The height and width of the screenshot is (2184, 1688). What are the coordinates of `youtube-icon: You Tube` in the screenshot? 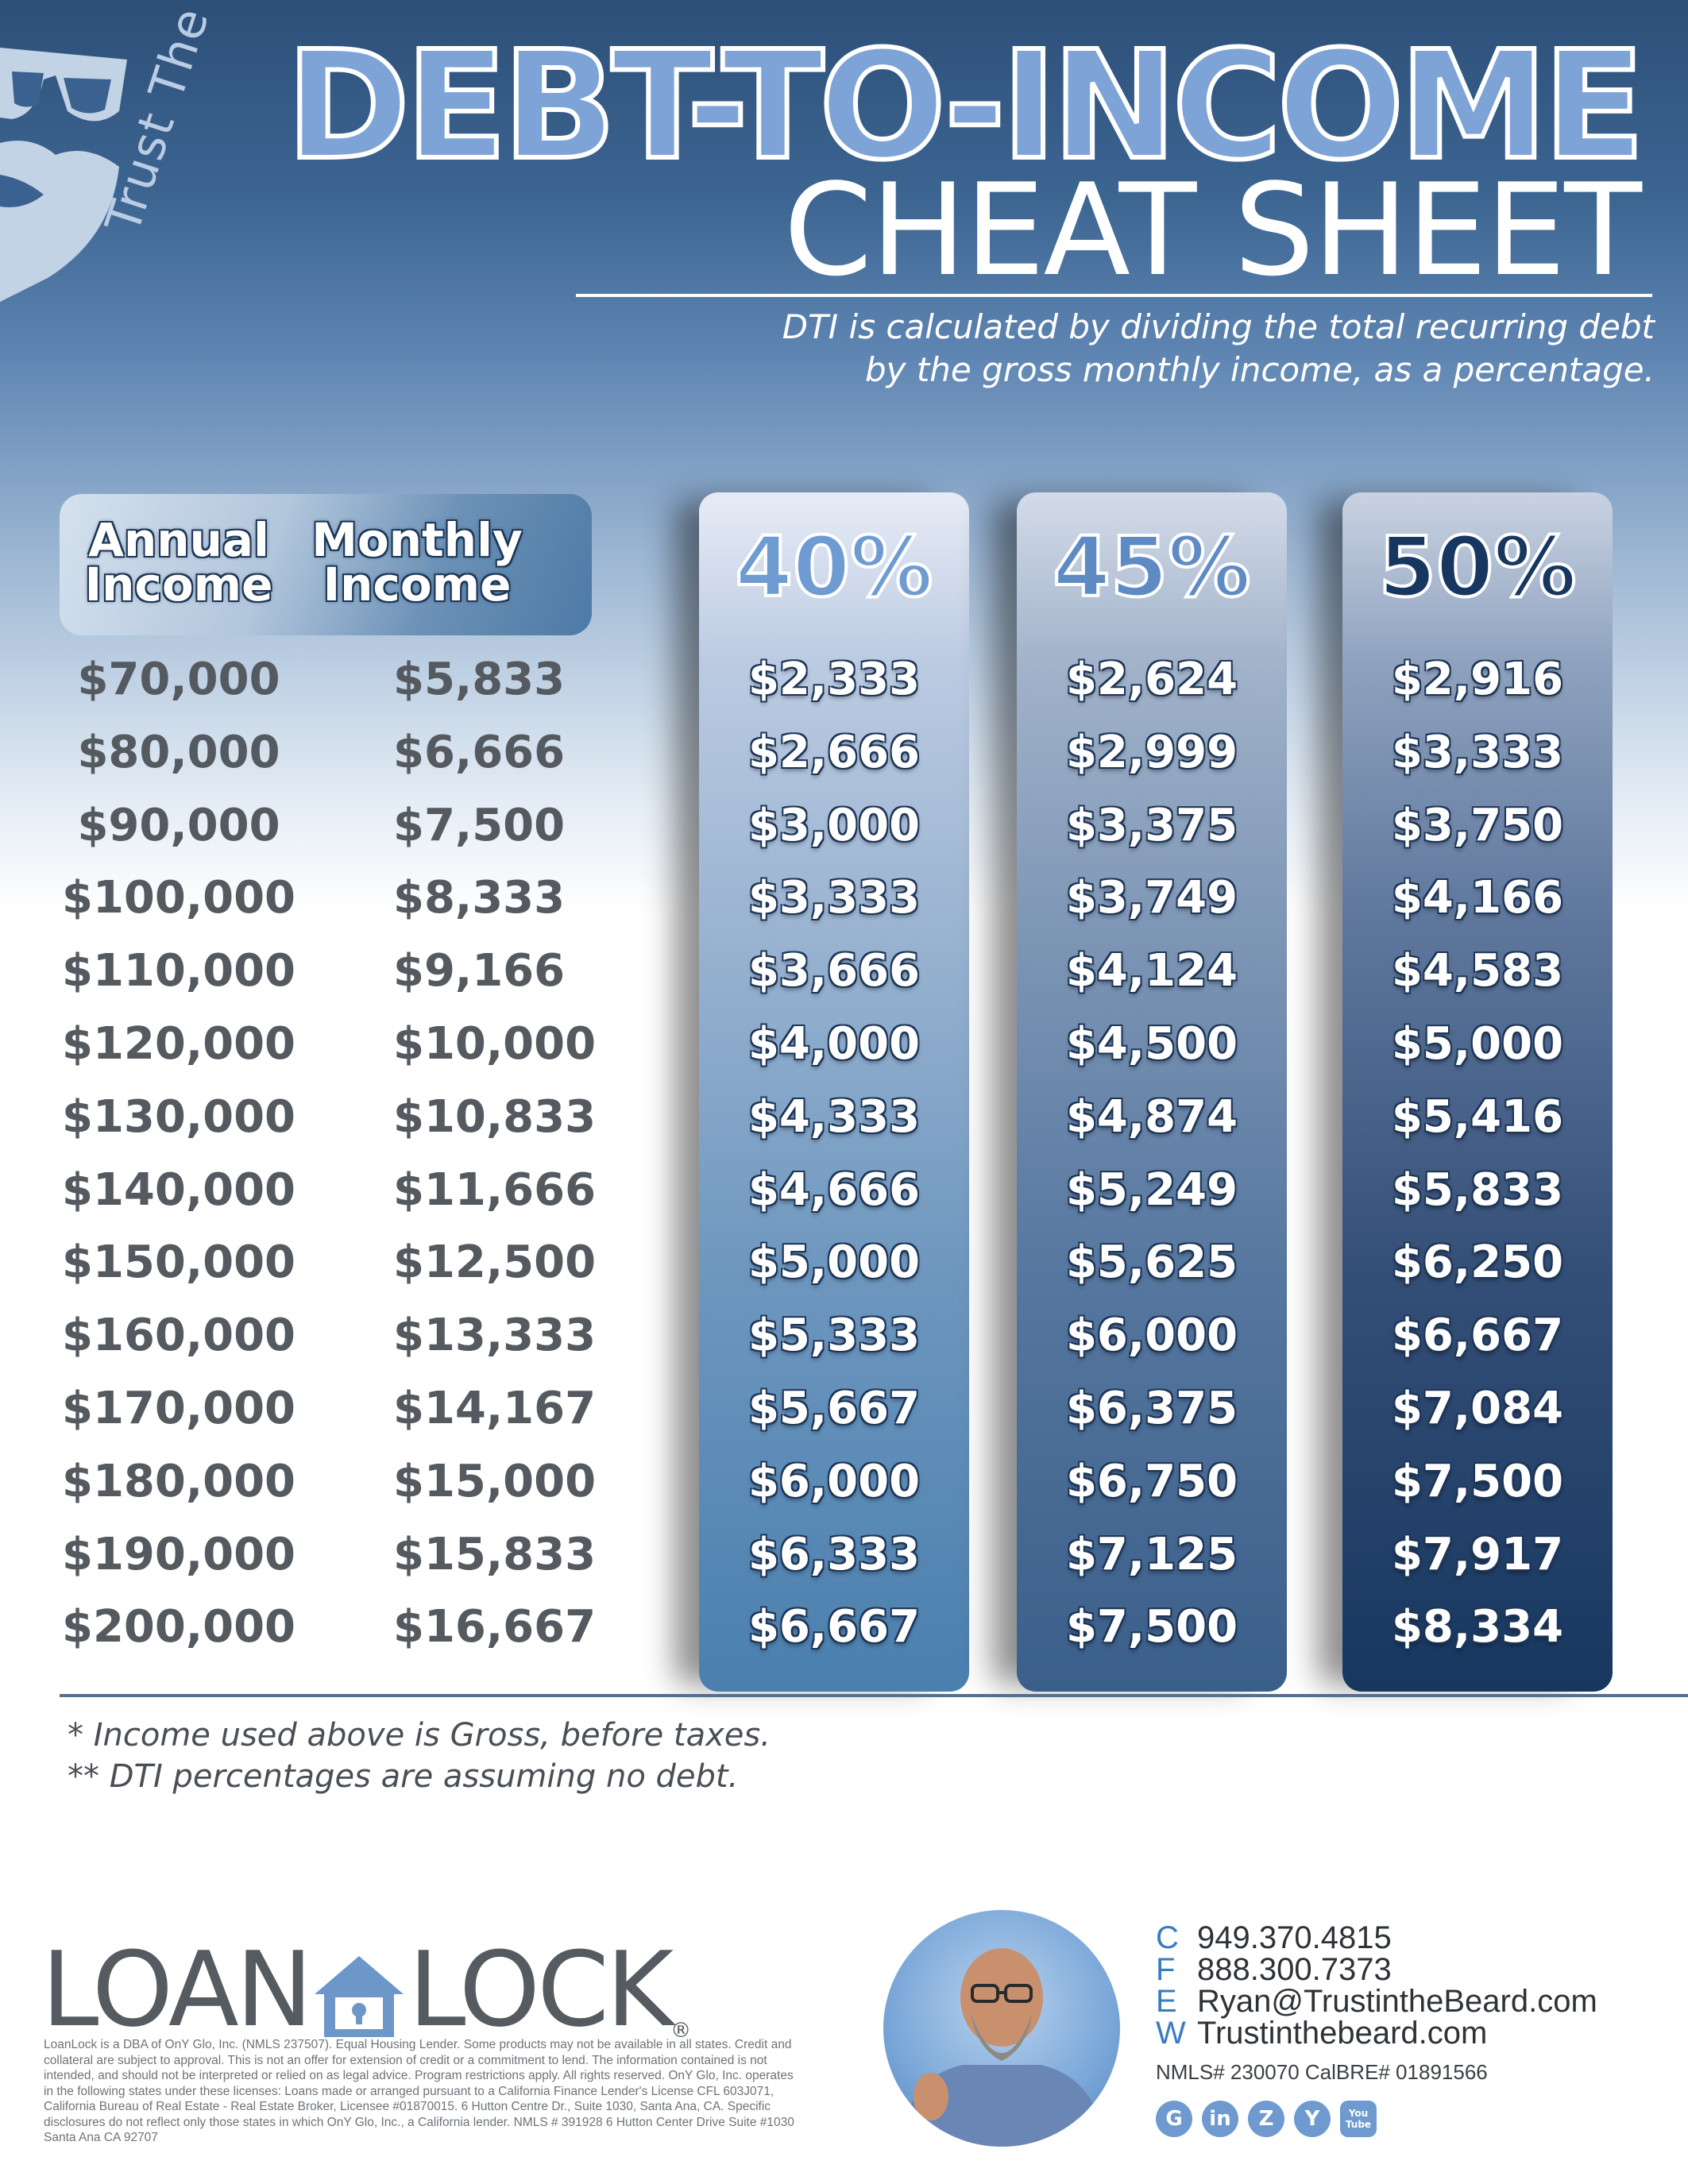 It's located at (1358, 2119).